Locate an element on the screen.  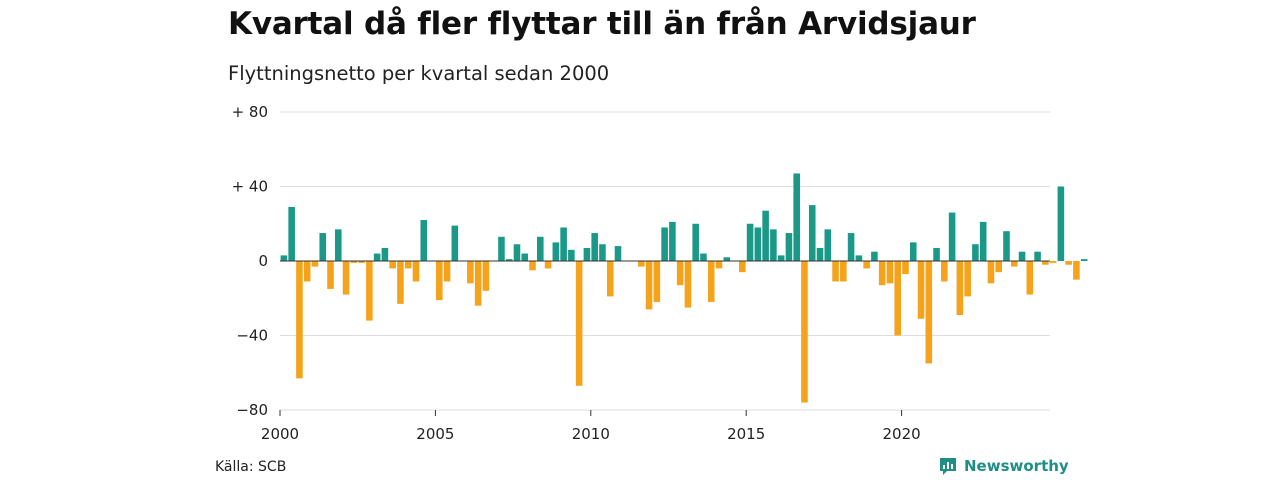
y-tick-label: + 40 is located at coordinates (250, 187).